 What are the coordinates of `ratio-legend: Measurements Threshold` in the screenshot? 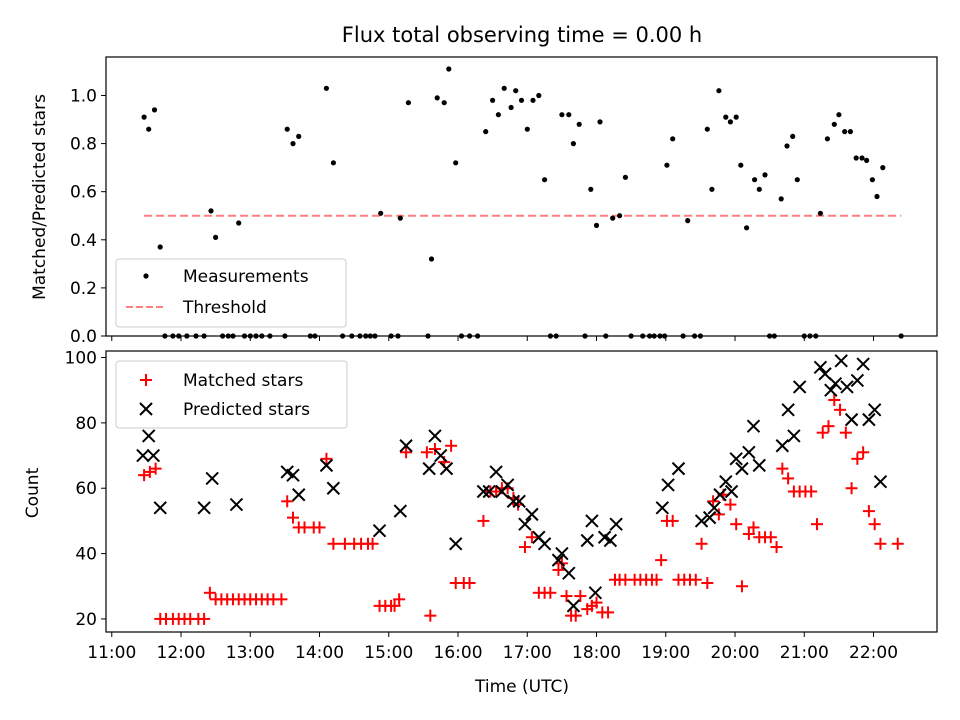 It's located at (231, 293).